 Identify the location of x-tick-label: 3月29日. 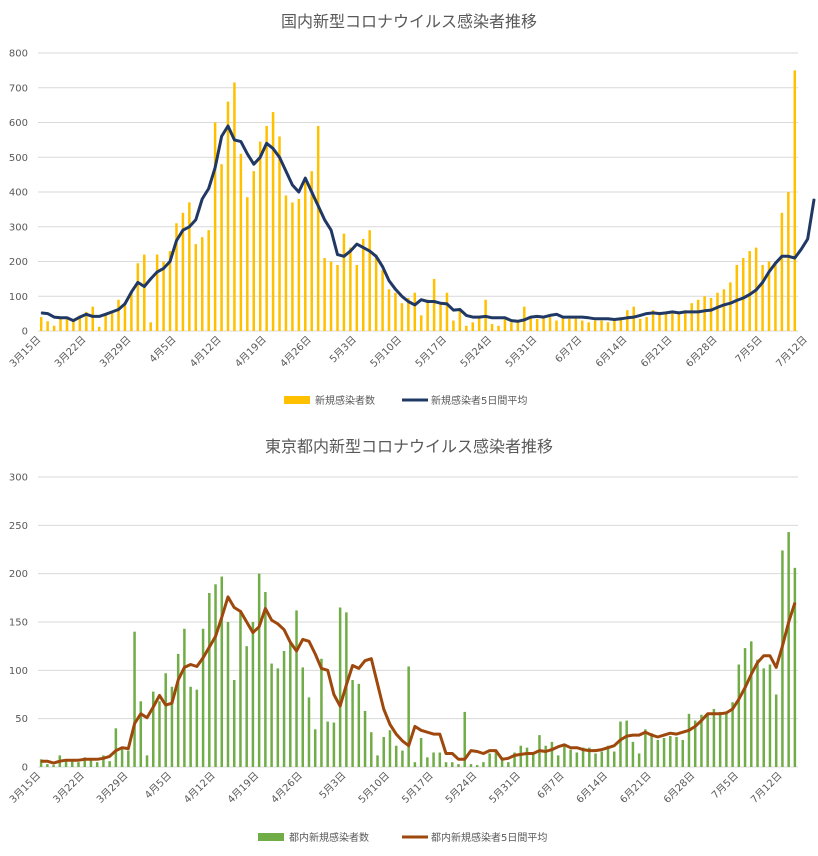
(115, 352).